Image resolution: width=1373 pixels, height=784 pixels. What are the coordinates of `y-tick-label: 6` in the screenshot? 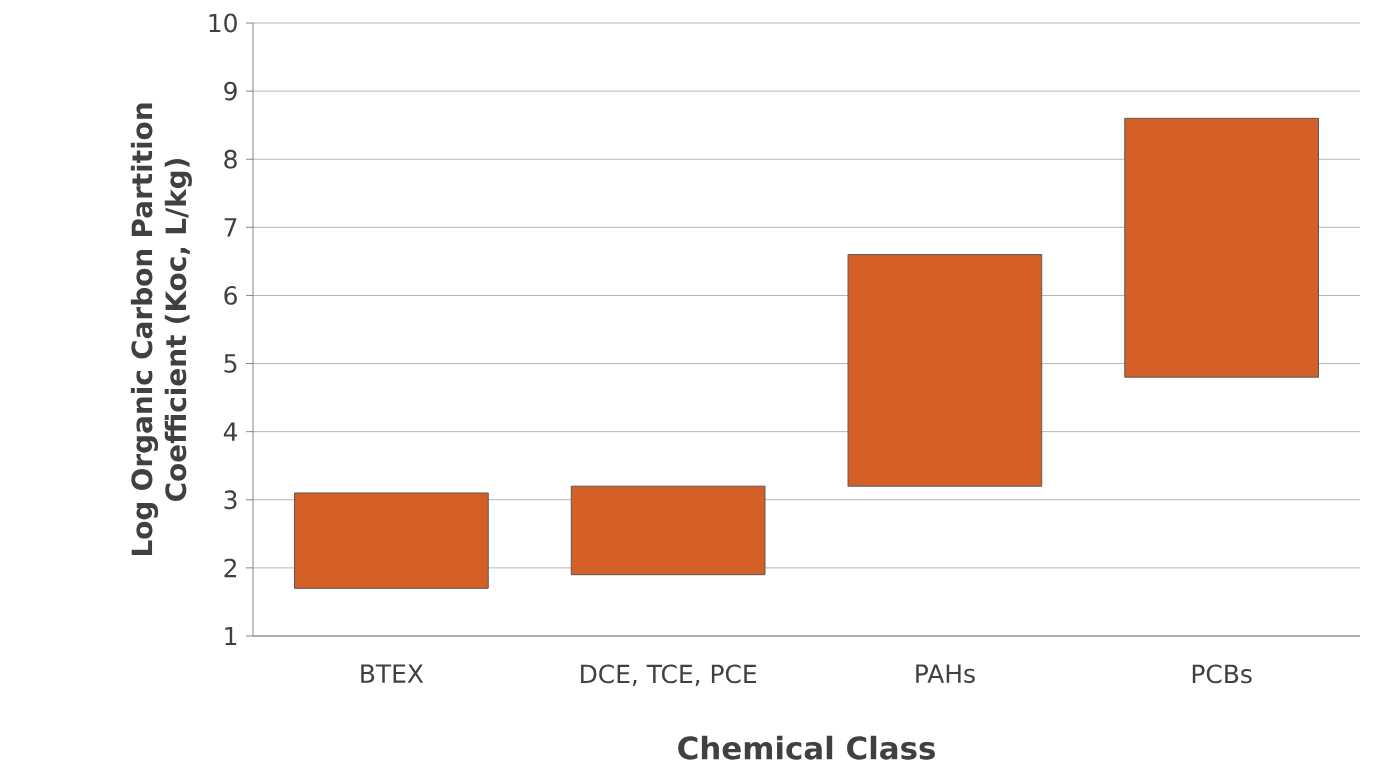 It's located at (230, 295).